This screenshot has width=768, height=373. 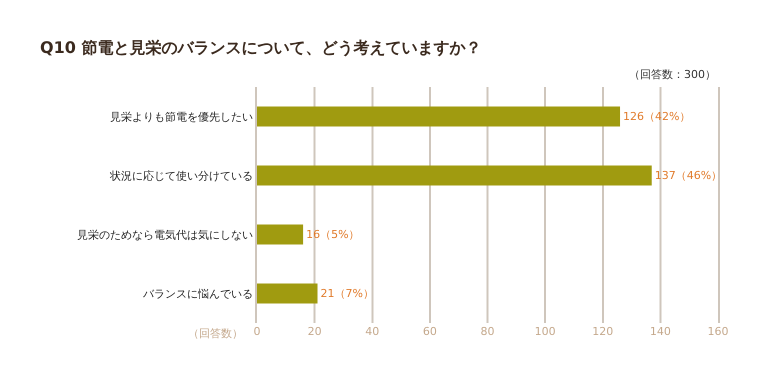 What do you see at coordinates (660, 331) in the screenshot?
I see `x-tick-label: 140` at bounding box center [660, 331].